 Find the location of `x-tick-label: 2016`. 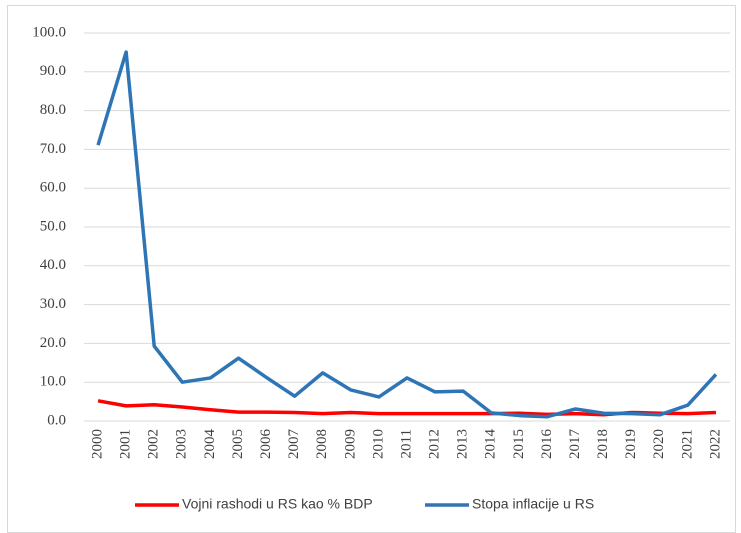

x-tick-label: 2016 is located at coordinates (547, 444).